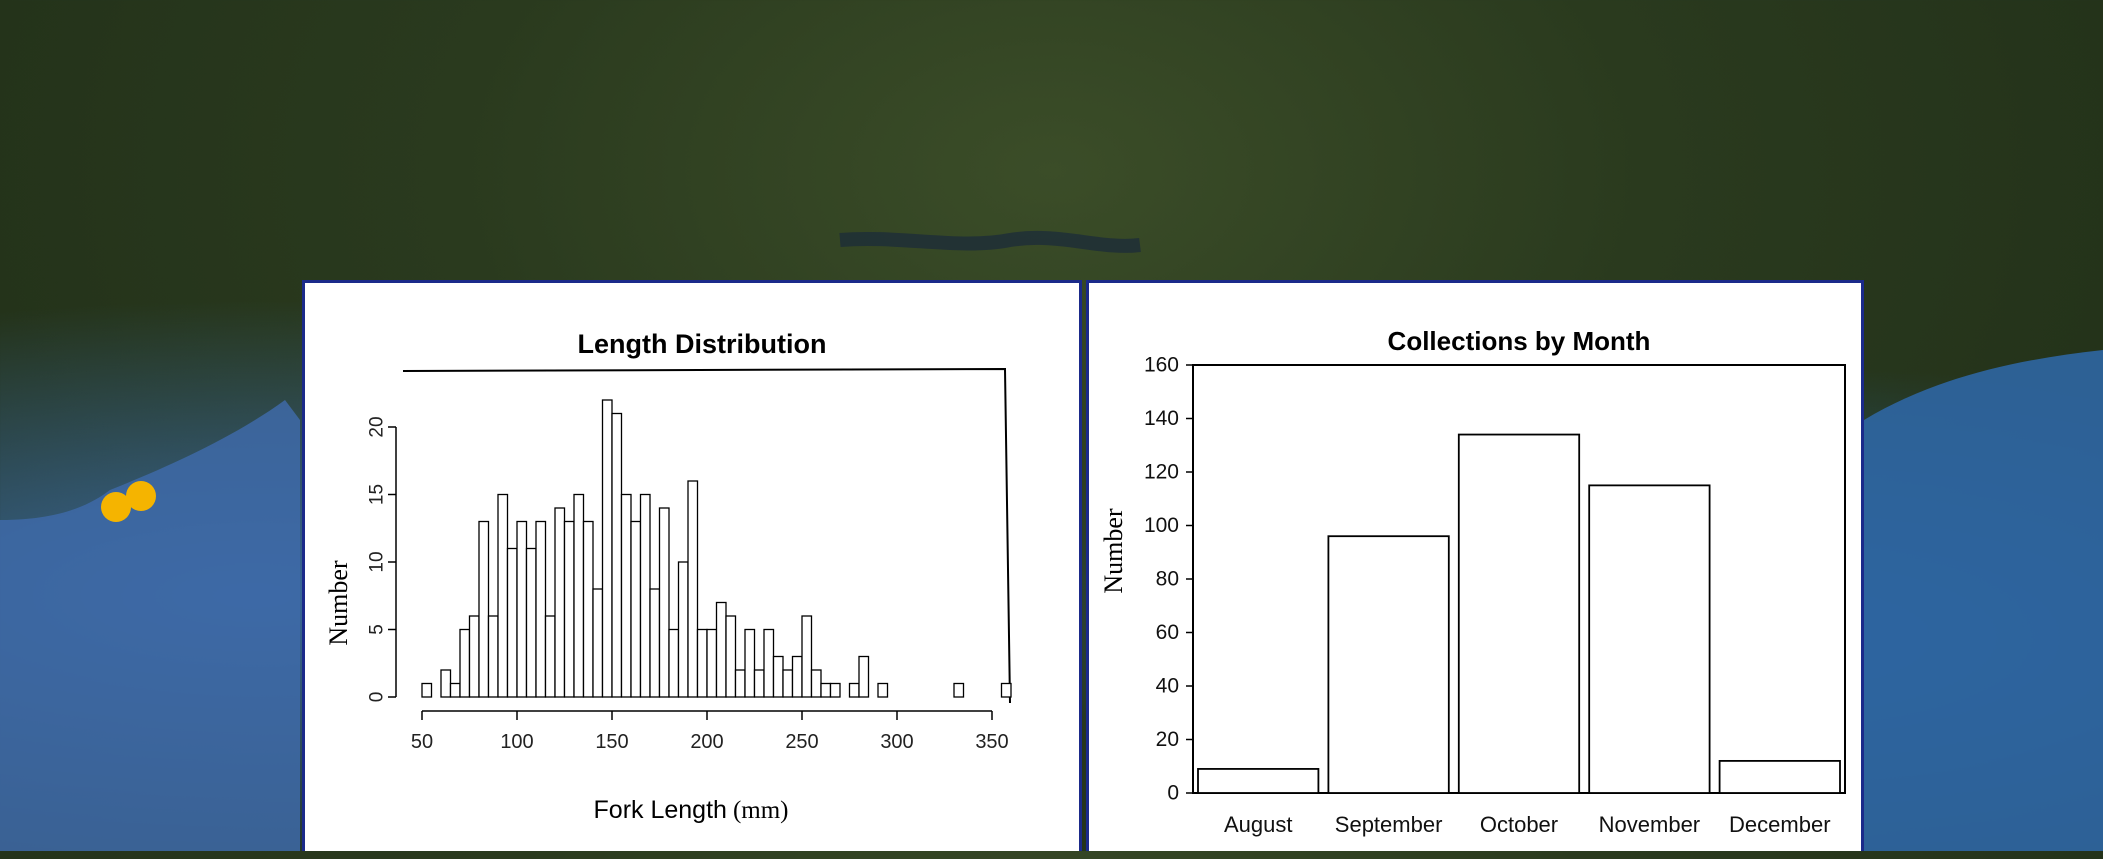 This screenshot has width=2103, height=859. What do you see at coordinates (1167, 686) in the screenshot?
I see `y-tick-label: 40` at bounding box center [1167, 686].